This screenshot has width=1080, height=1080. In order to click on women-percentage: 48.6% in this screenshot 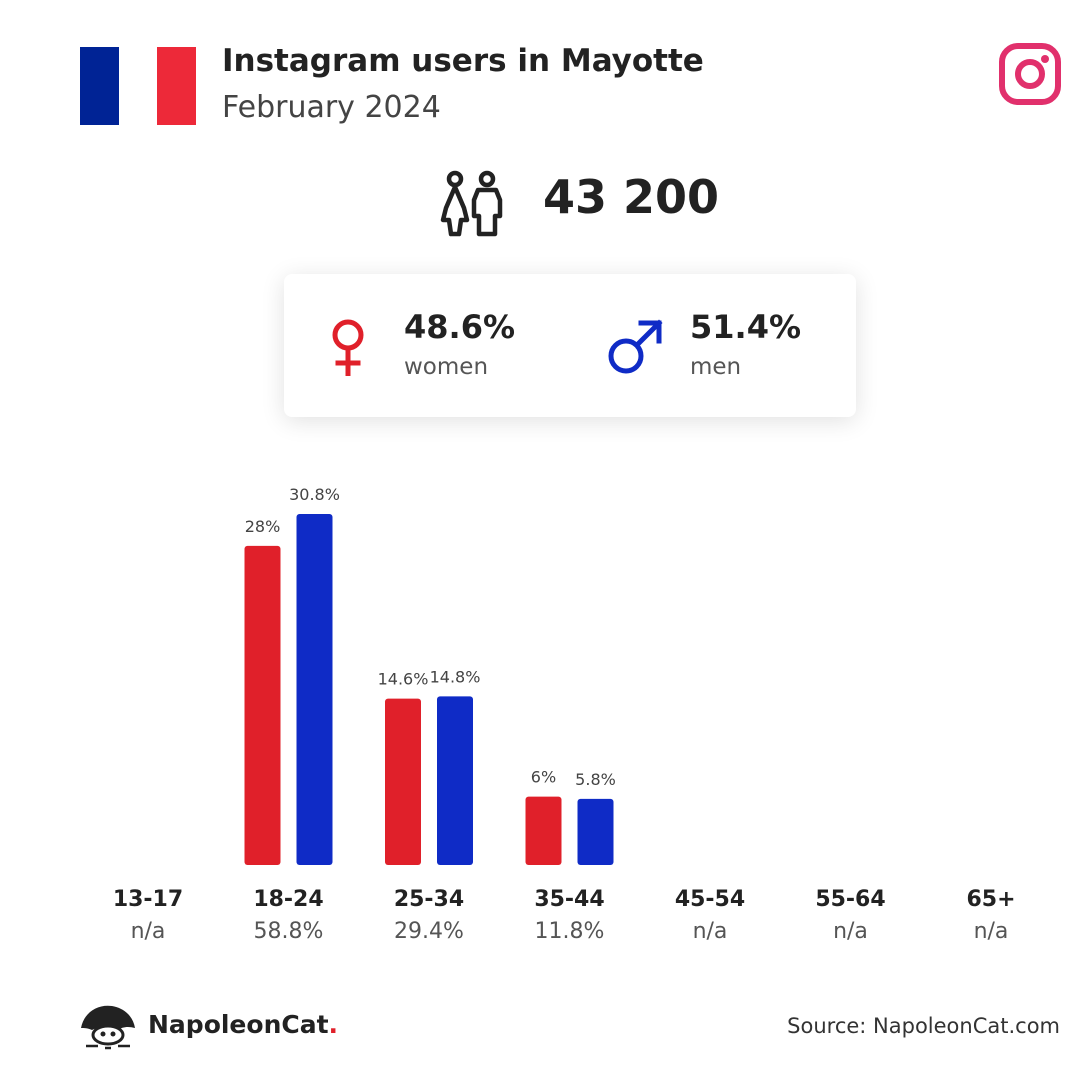, I will do `click(460, 327)`.